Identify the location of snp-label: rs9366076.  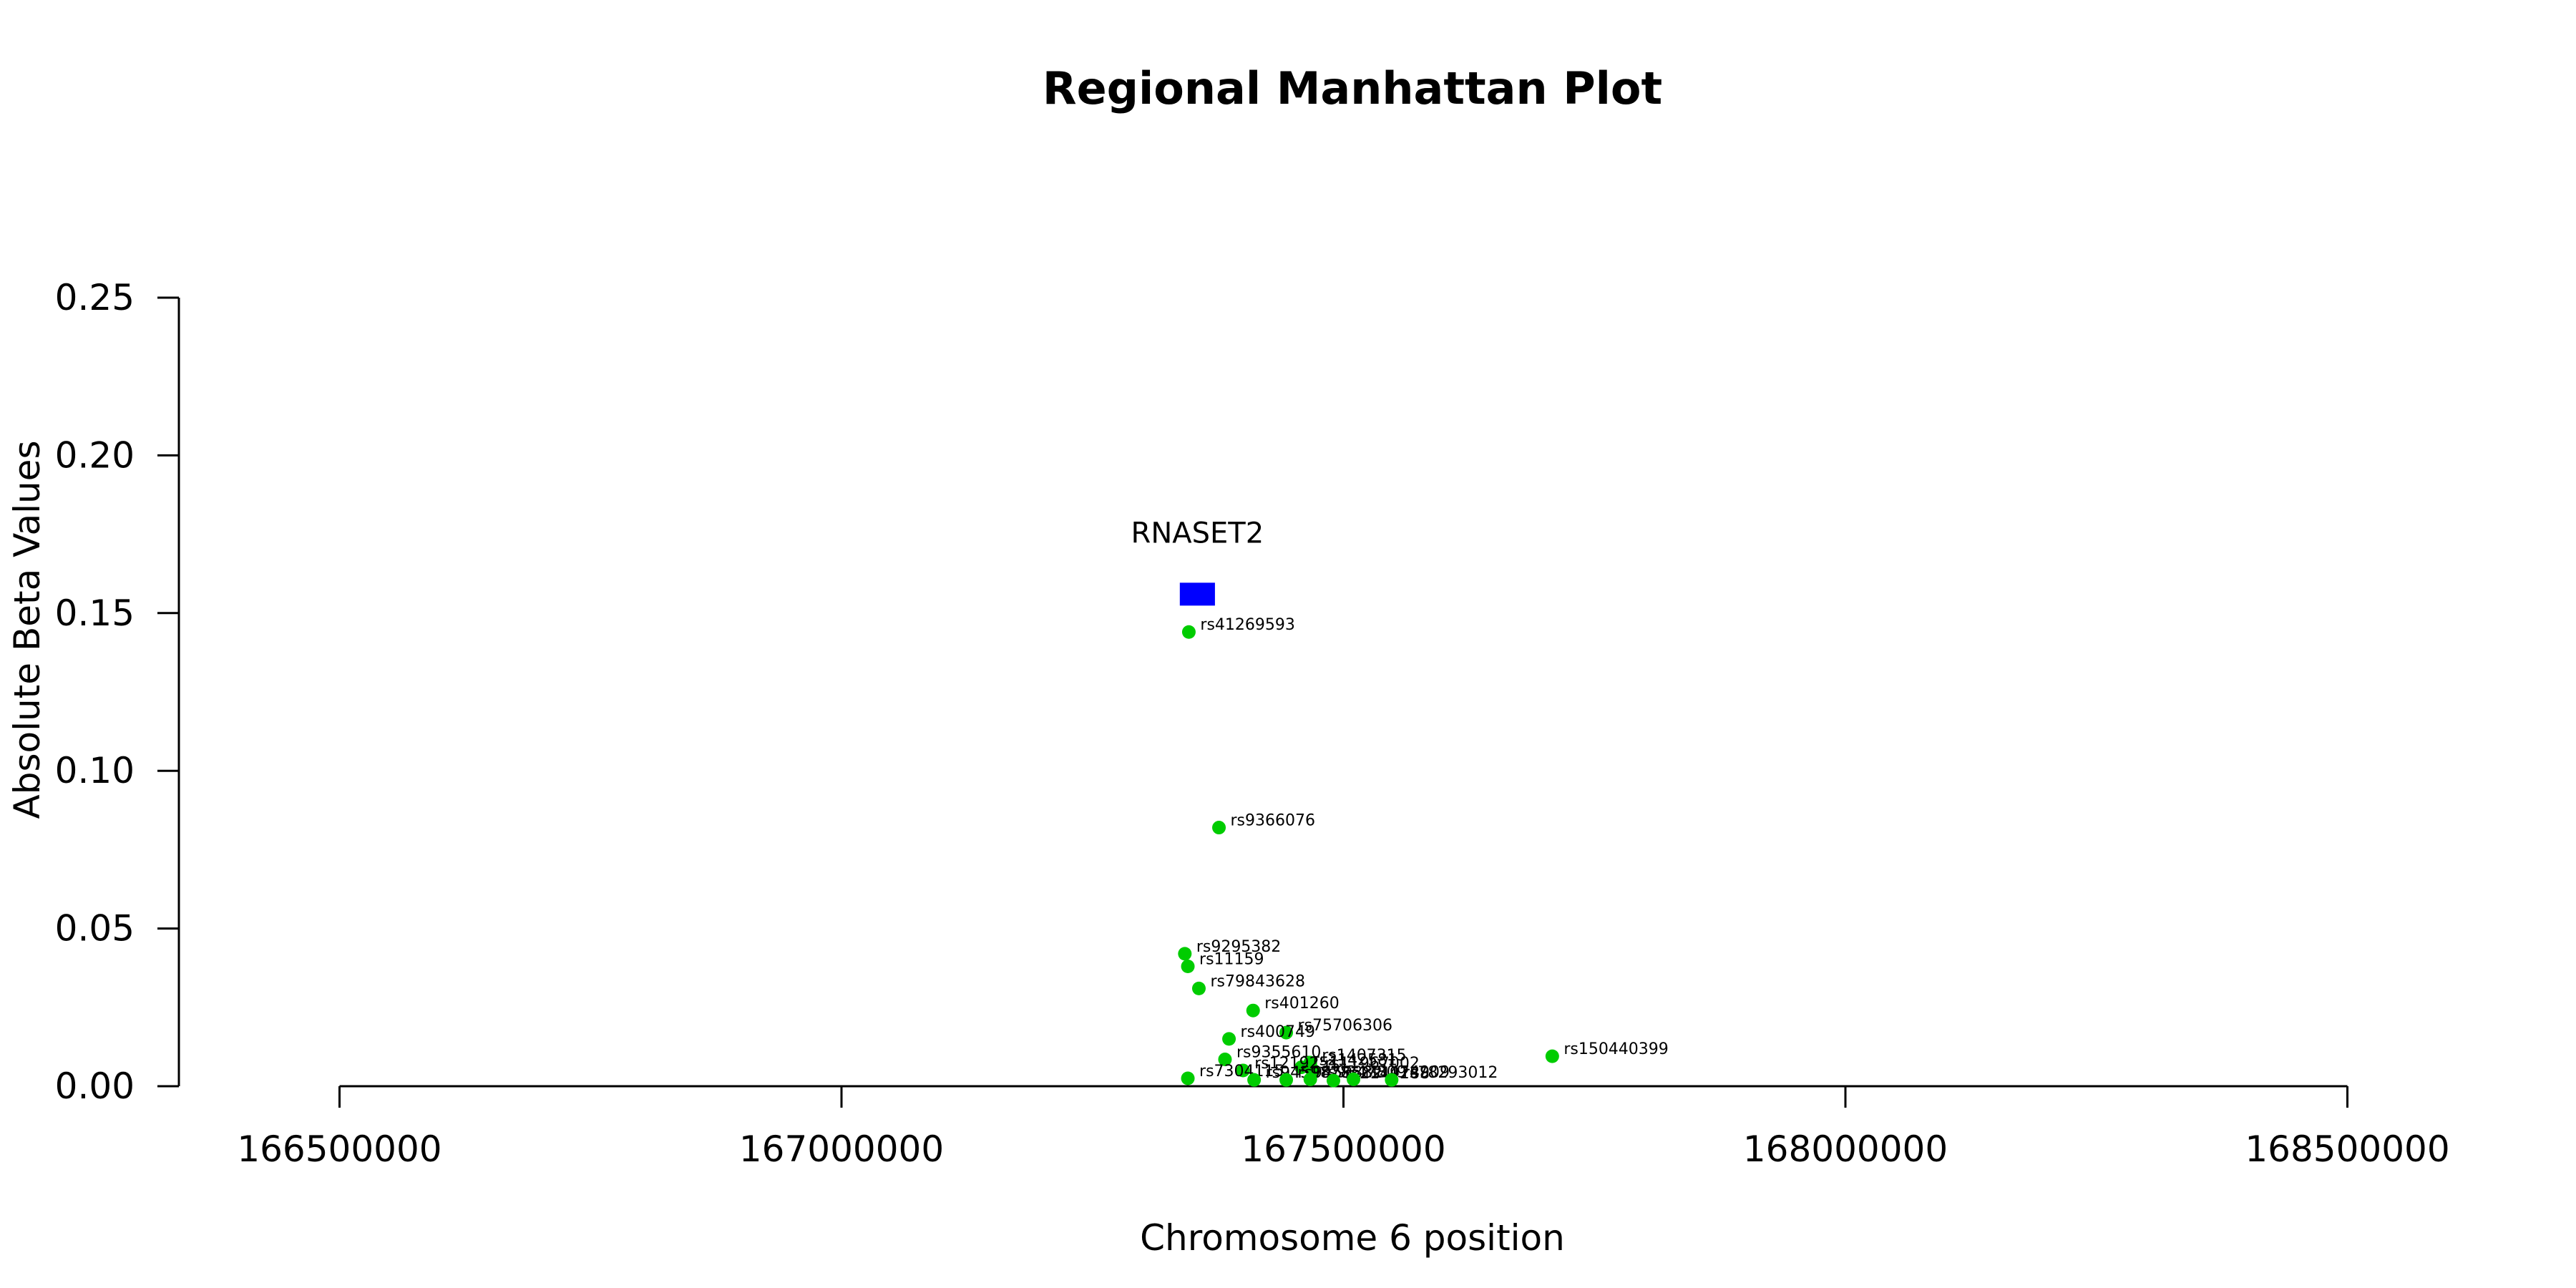
(1273, 821).